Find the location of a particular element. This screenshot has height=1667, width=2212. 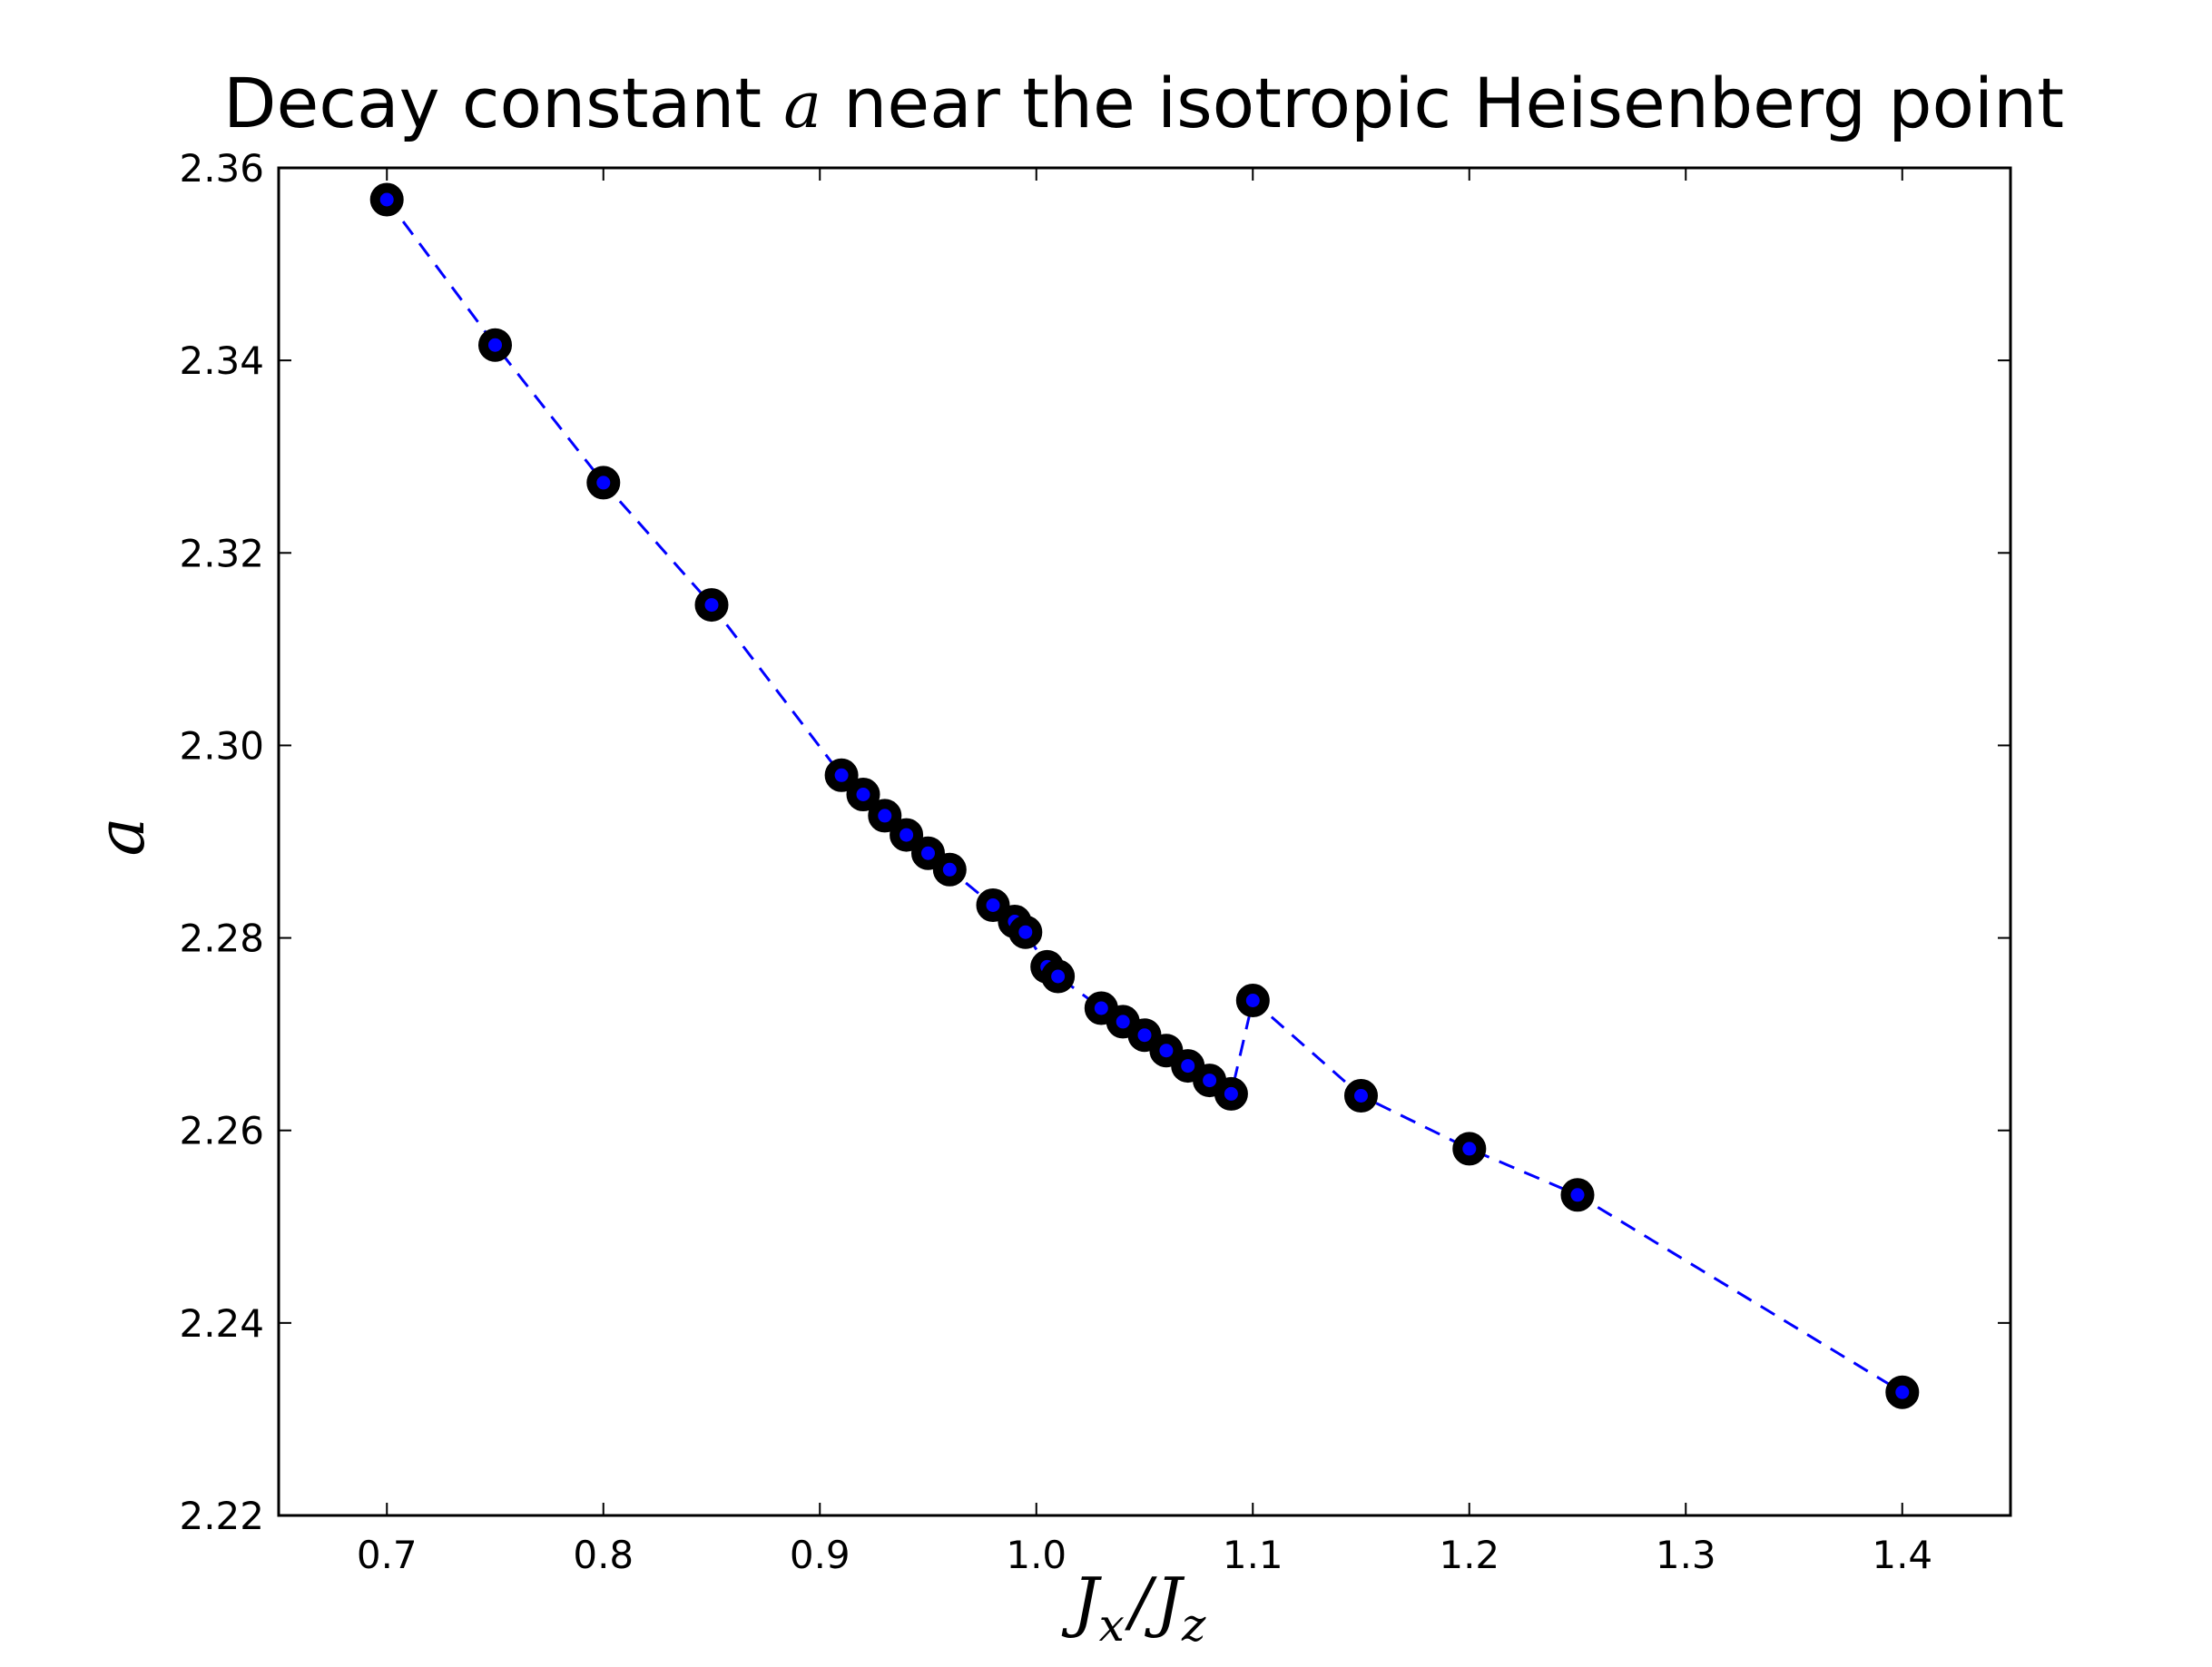

x-tick-label: 1.2 is located at coordinates (1469, 1555).